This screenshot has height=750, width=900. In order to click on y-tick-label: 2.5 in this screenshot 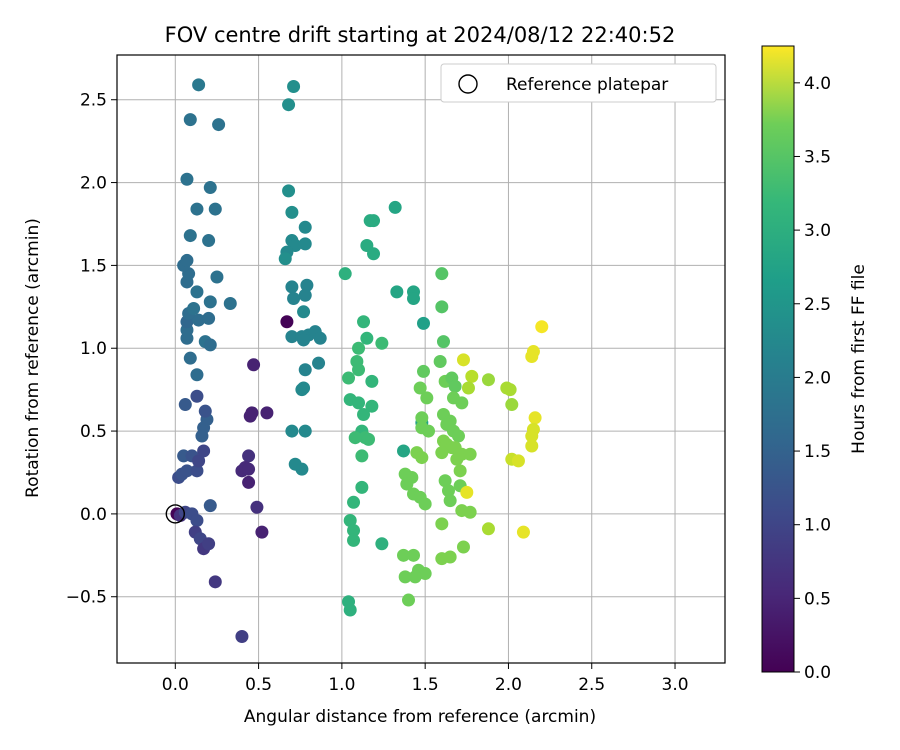, I will do `click(93, 101)`.